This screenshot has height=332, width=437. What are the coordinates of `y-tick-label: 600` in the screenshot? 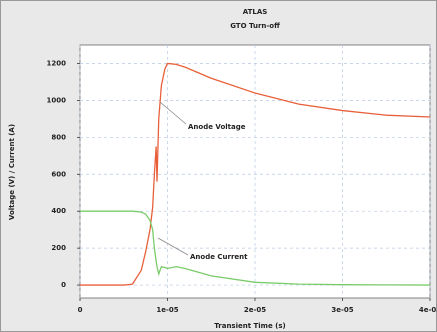 It's located at (58, 174).